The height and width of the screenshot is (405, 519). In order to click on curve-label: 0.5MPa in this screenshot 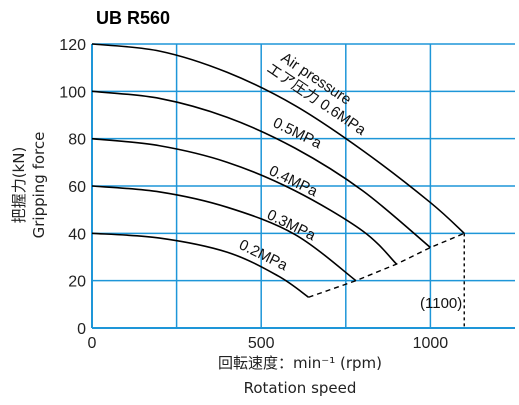, I will do `click(297, 133)`.